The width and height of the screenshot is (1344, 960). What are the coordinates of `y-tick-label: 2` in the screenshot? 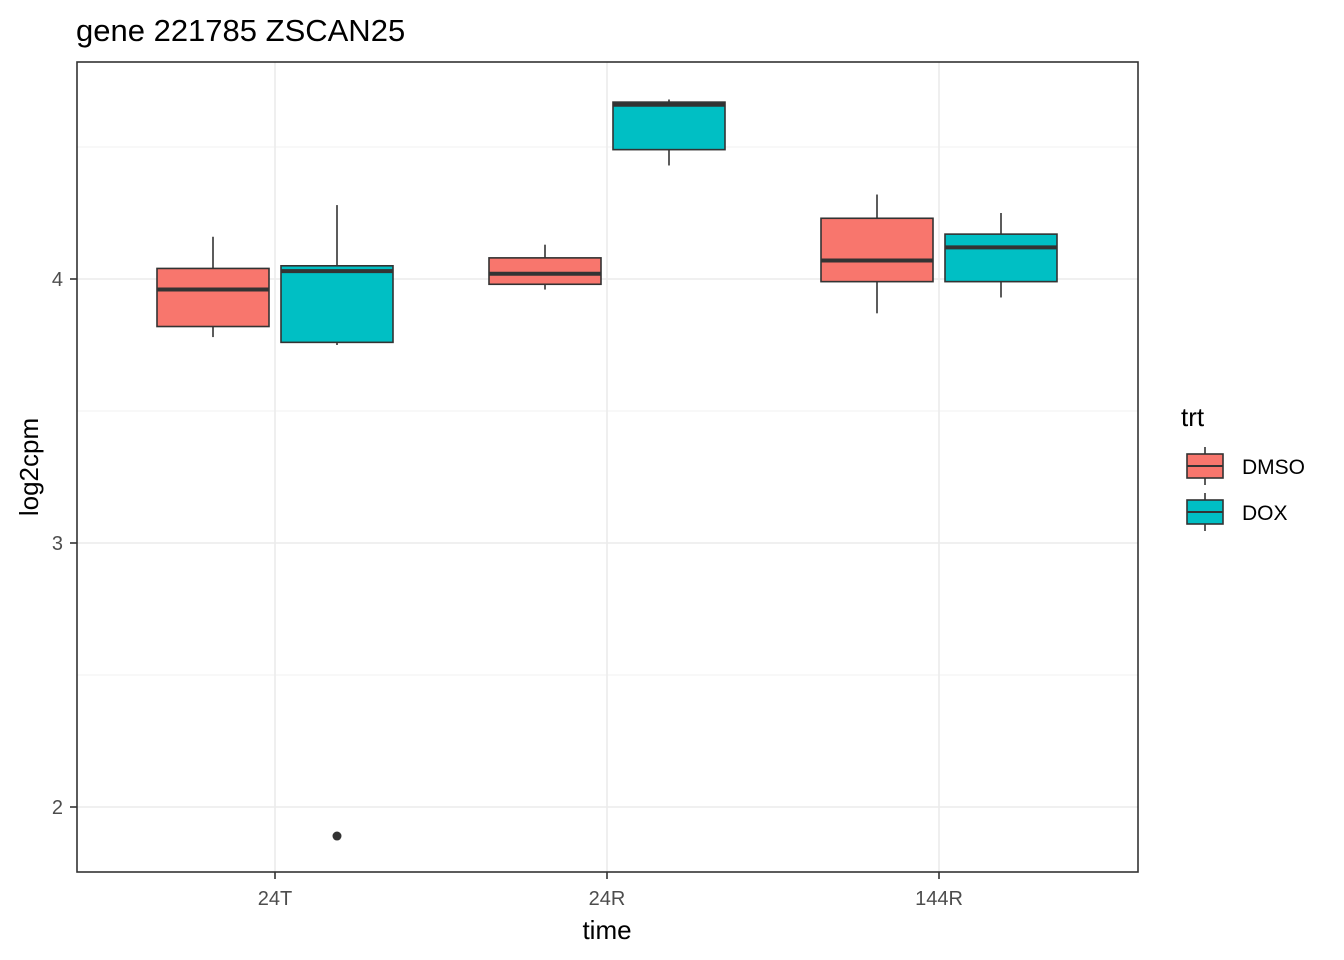 It's located at (57, 808).